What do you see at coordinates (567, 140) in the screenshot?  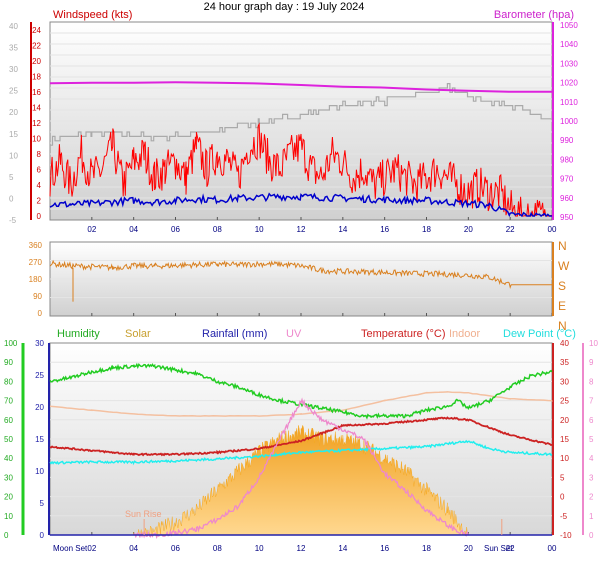 I see `y-tick-label: 990` at bounding box center [567, 140].